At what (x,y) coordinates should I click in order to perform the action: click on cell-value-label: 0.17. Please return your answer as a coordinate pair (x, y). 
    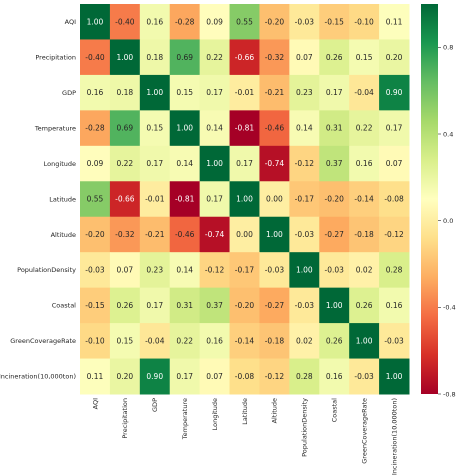
    Looking at the image, I should click on (214, 199).